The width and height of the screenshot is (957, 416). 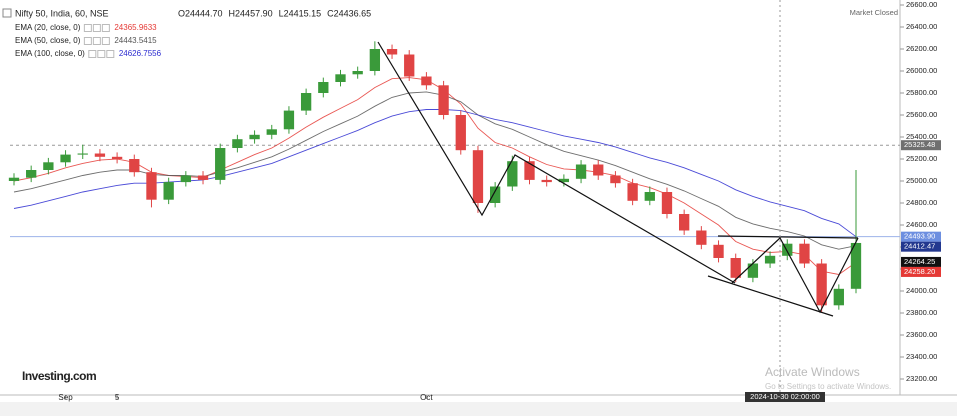 I want to click on y-tick-label: 26000.00, so click(x=921, y=70).